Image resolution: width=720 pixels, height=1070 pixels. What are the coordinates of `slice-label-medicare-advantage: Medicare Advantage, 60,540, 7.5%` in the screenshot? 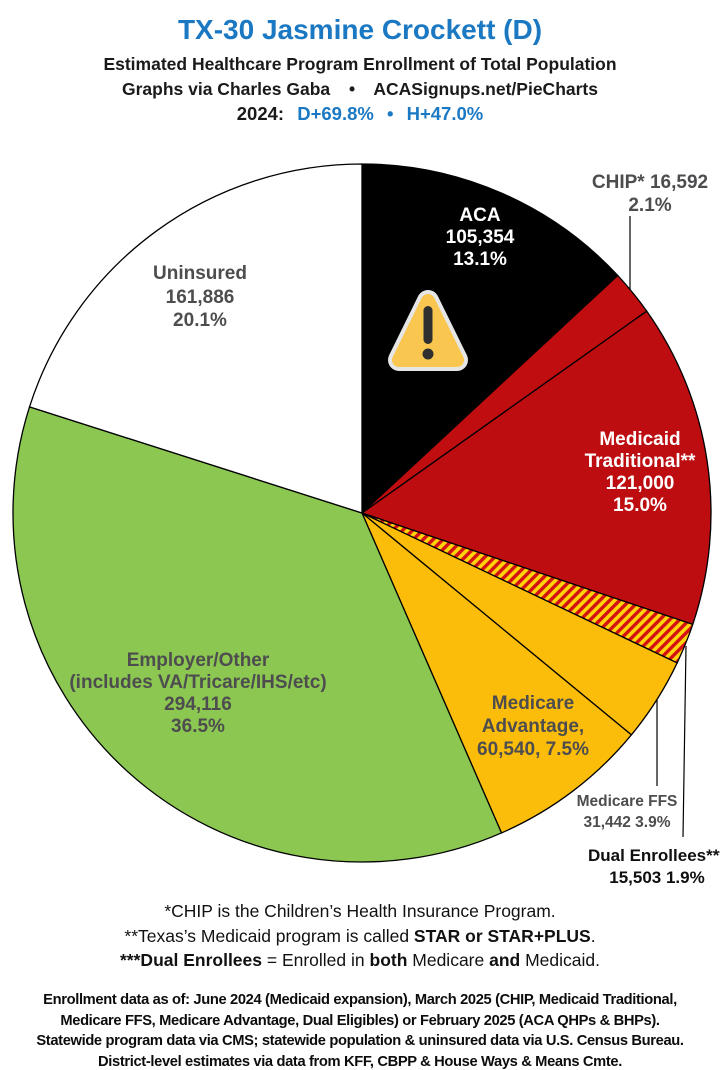 It's located at (533, 726).